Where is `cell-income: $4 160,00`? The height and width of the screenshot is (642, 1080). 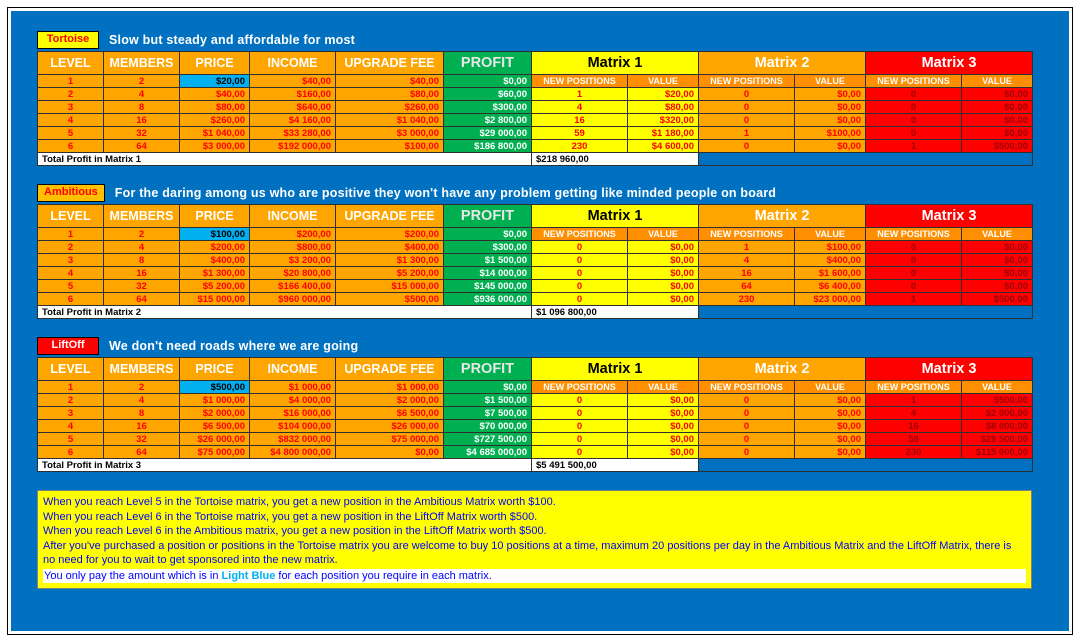
cell-income: $4 160,00 is located at coordinates (292, 120).